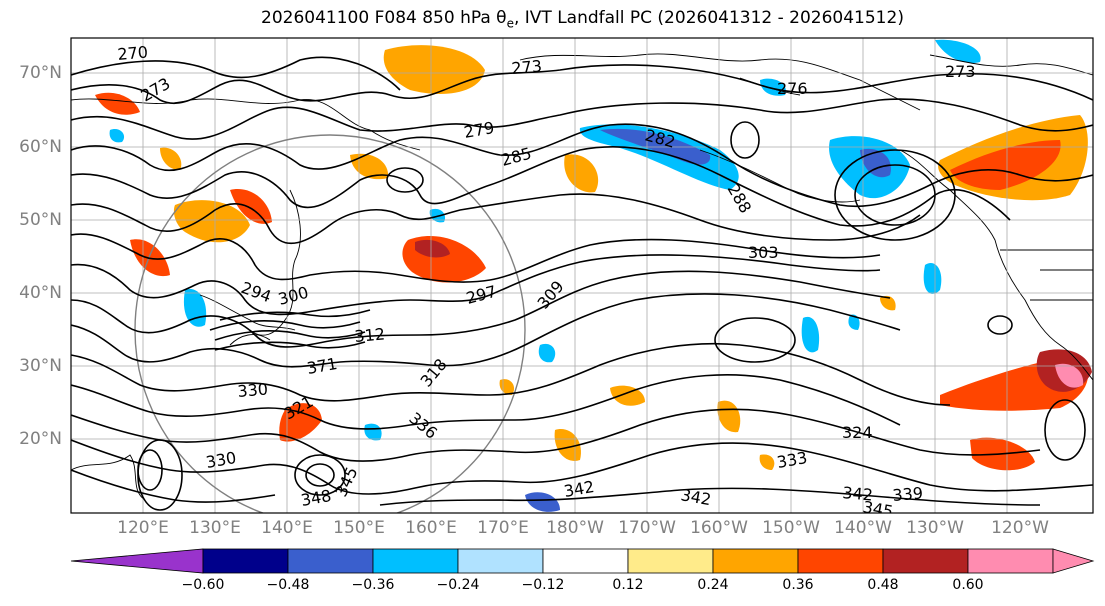 The height and width of the screenshot is (606, 1105). What do you see at coordinates (792, 88) in the screenshot?
I see `contour-label: 276` at bounding box center [792, 88].